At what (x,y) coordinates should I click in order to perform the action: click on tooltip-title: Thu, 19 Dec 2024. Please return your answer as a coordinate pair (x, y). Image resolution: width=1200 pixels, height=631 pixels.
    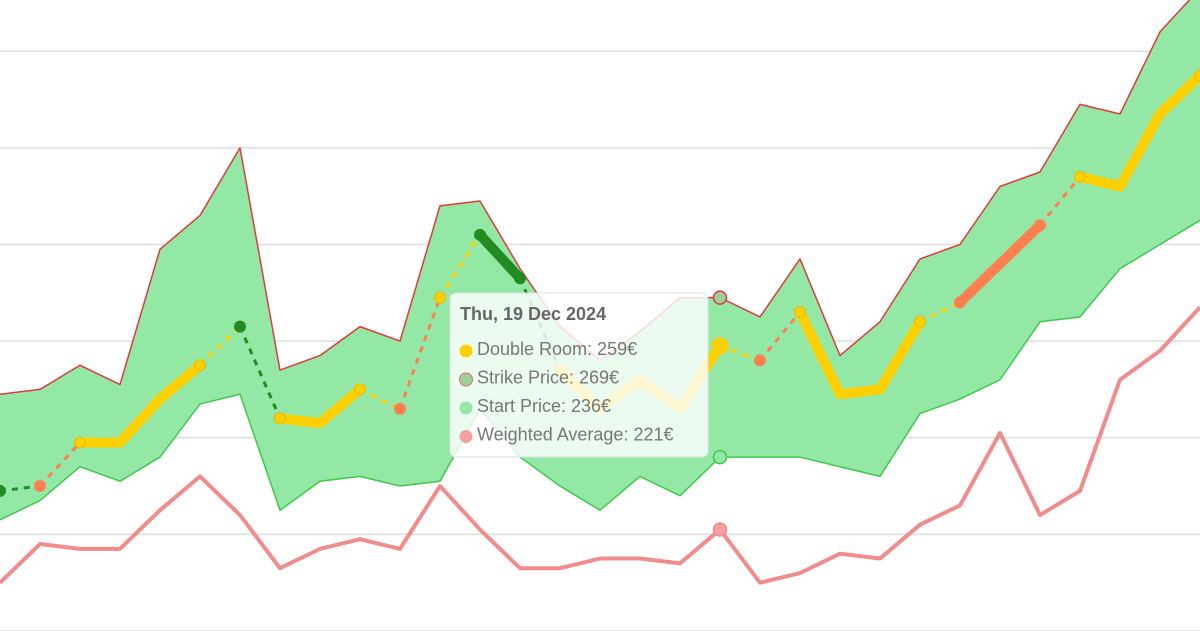
    Looking at the image, I should click on (533, 314).